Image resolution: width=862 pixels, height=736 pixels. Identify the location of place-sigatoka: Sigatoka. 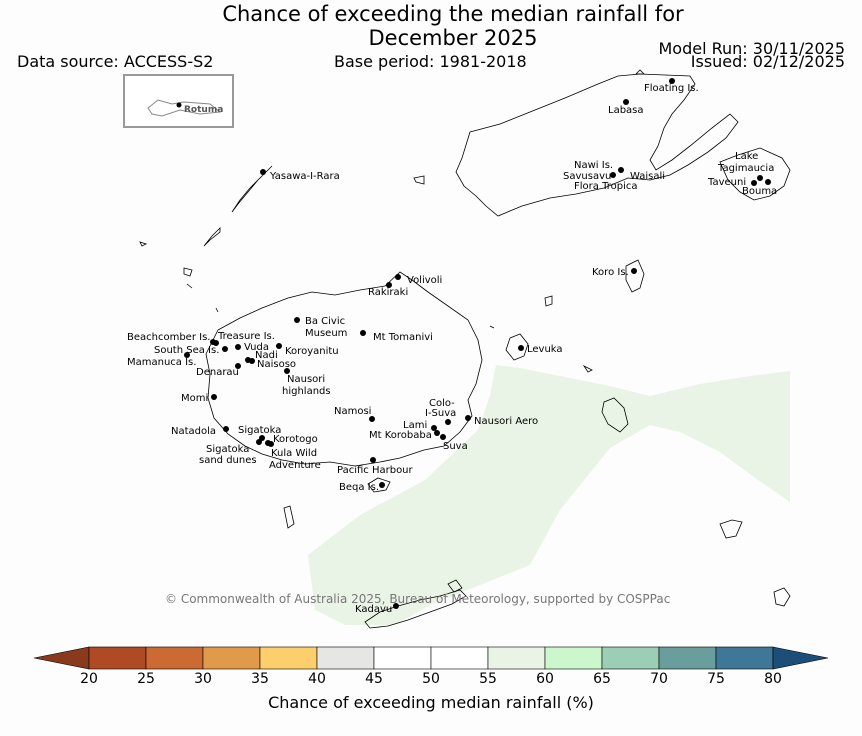
(259, 430).